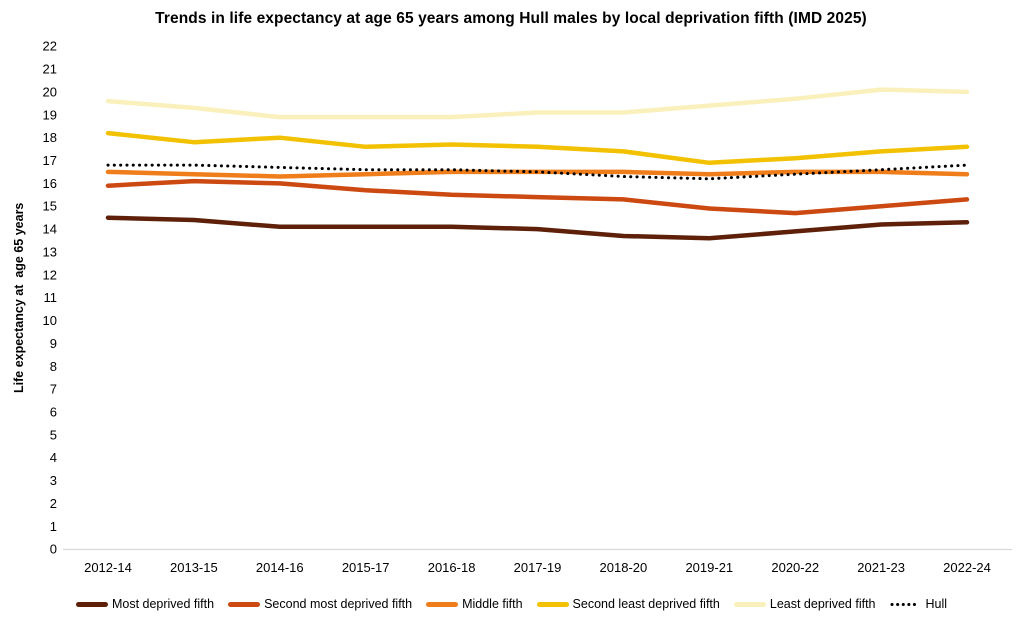  What do you see at coordinates (53, 389) in the screenshot?
I see `y-tick-label: 7` at bounding box center [53, 389].